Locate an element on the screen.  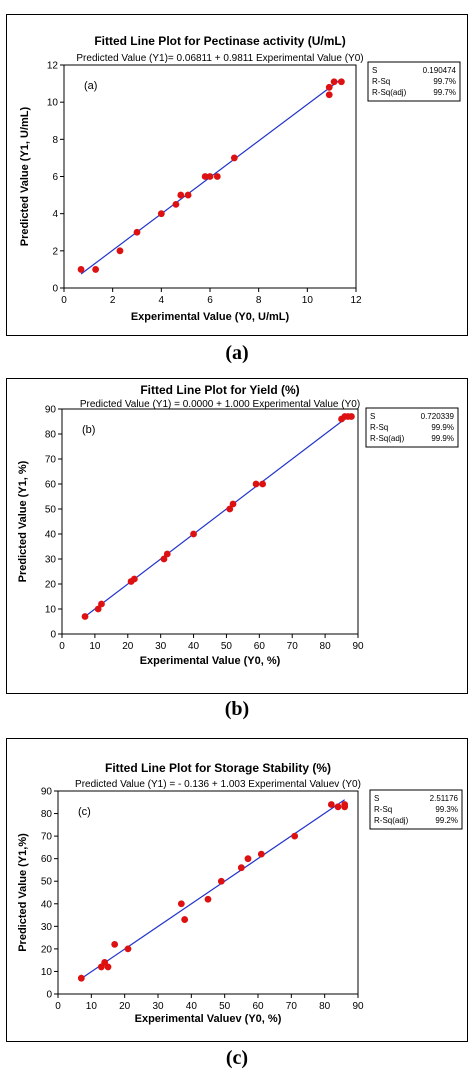
chart-title: Fitted Line Plot for Yield (%) is located at coordinates (219, 390).